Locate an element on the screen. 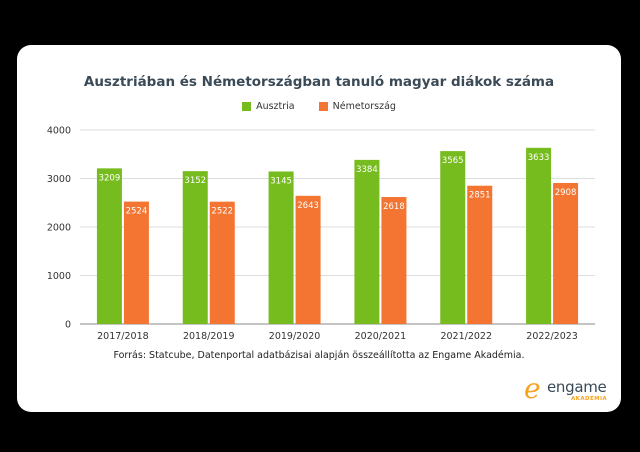 This screenshot has height=452, width=640. logo-sub: AKADÉMIA is located at coordinates (589, 399).